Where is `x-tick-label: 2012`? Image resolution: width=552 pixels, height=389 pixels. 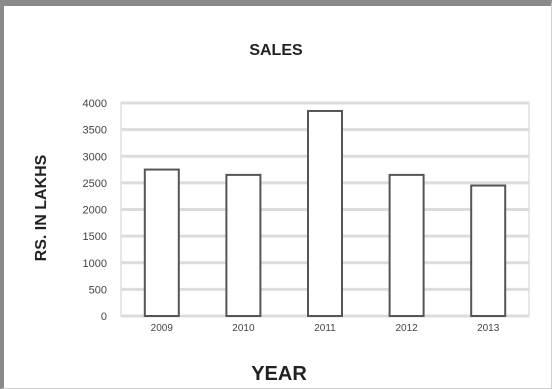
x-tick-label: 2012 is located at coordinates (406, 328).